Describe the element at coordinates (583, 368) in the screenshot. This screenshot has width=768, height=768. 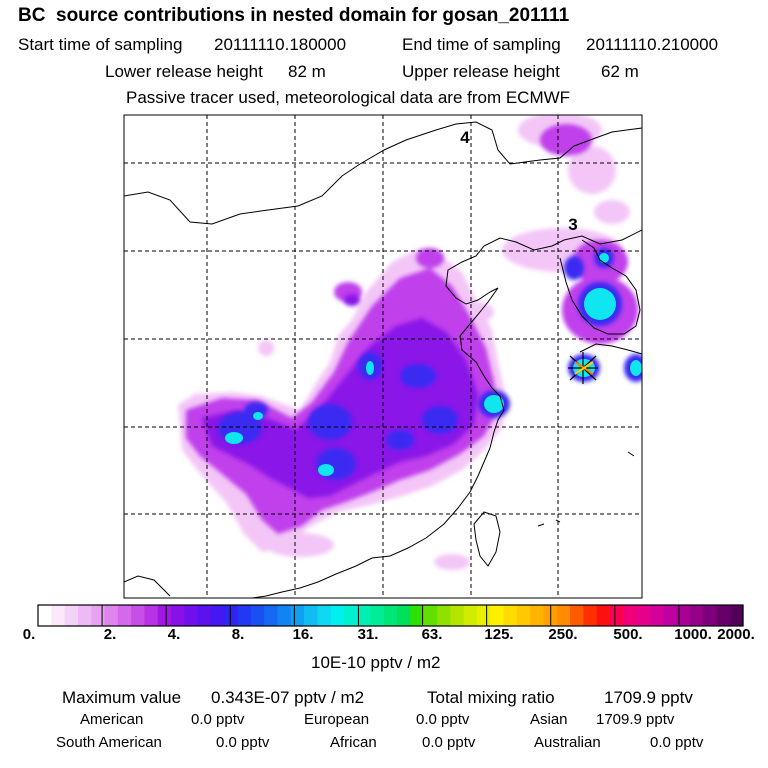
I see `receptor-marker` at that location.